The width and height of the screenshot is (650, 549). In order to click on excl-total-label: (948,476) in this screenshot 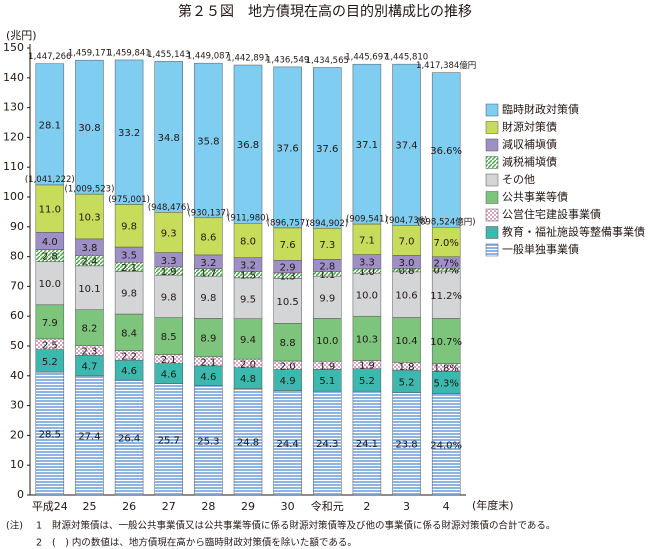, I will do `click(169, 208)`.